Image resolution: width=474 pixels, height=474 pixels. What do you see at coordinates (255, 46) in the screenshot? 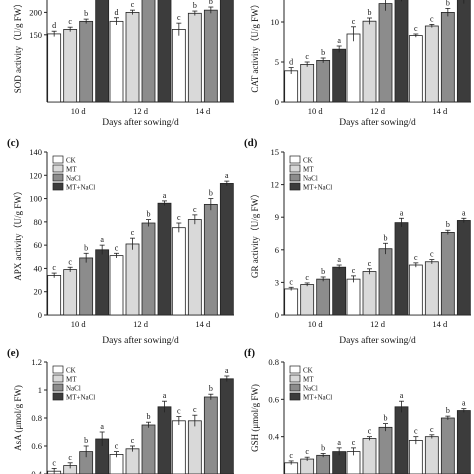
I see `y-axis-label: CAT activity（U/g FW）` at bounding box center [255, 46].